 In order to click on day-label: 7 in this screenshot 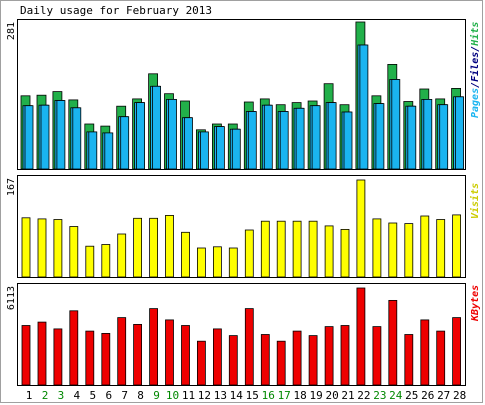, I will do `click(124, 395)`.